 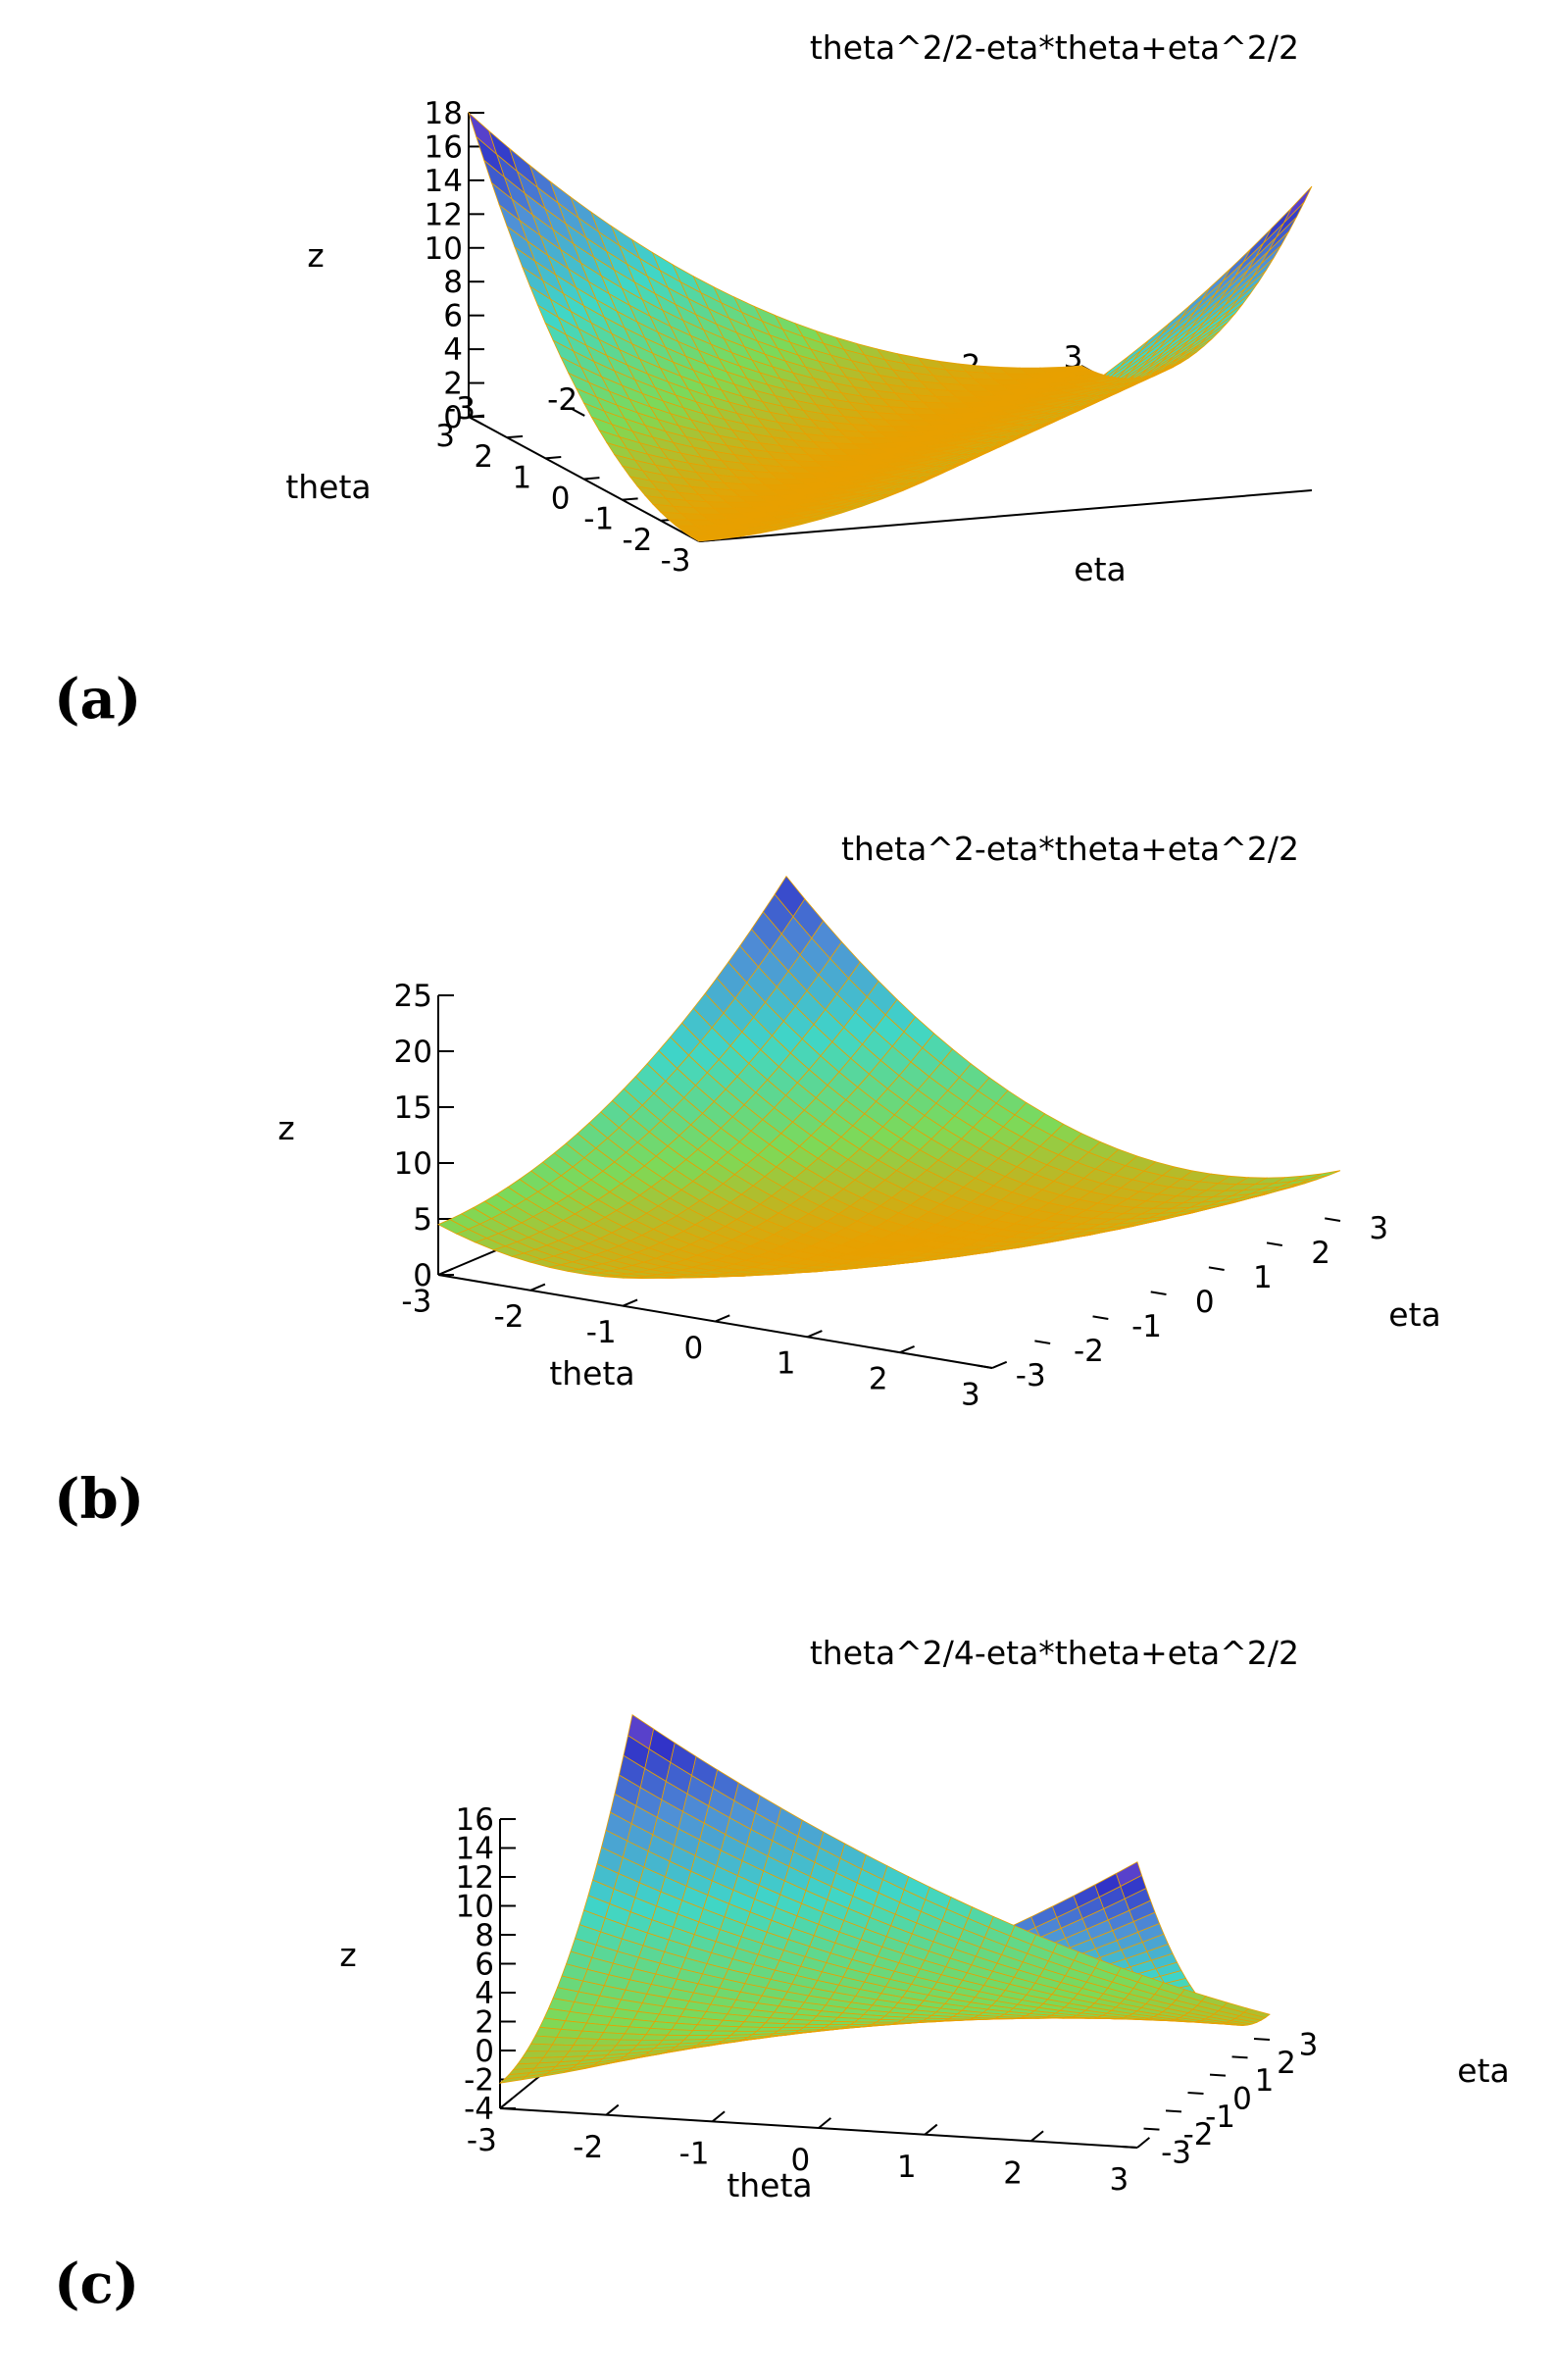 What do you see at coordinates (1005, 515) in the screenshot?
I see `eta-axis-line` at bounding box center [1005, 515].